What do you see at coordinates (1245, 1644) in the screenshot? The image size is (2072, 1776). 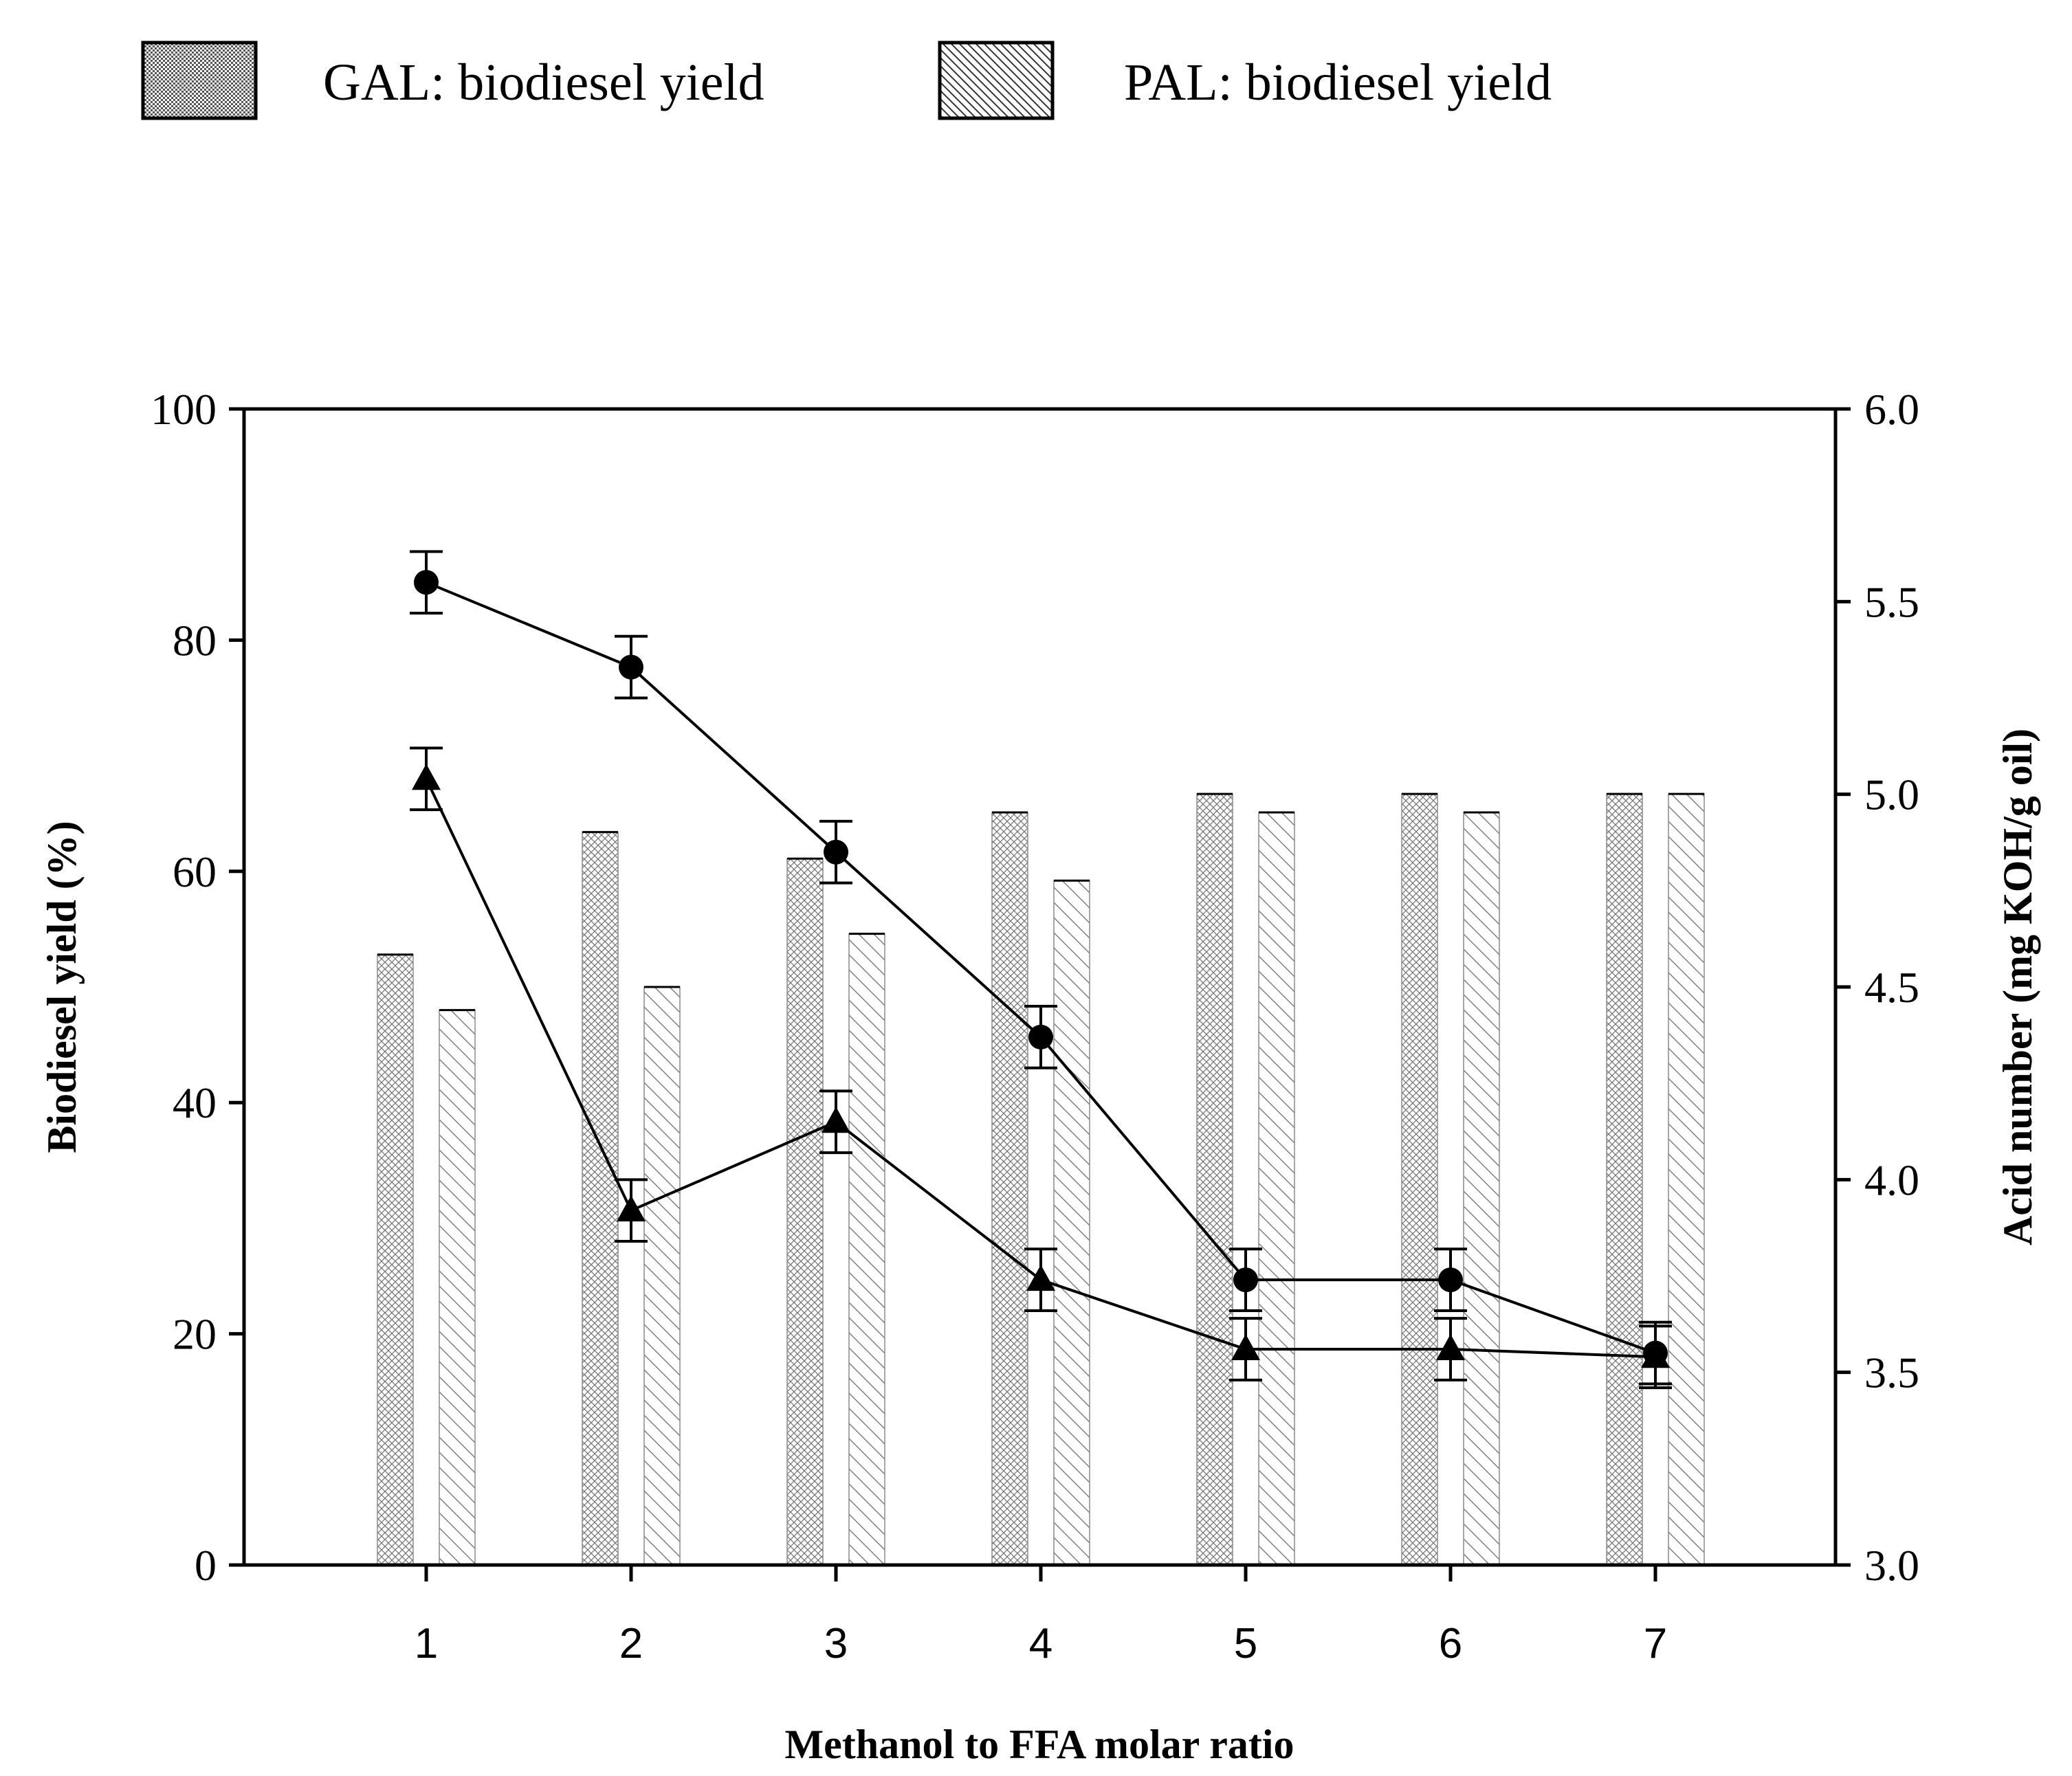 I see `x-tick-label-5: 5` at bounding box center [1245, 1644].